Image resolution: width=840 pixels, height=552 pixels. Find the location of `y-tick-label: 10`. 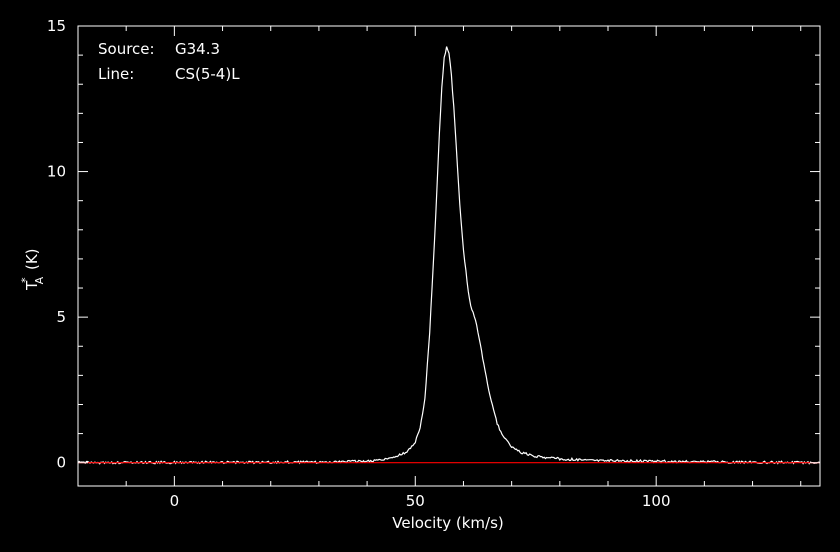

y-tick-label: 10 is located at coordinates (56, 172).